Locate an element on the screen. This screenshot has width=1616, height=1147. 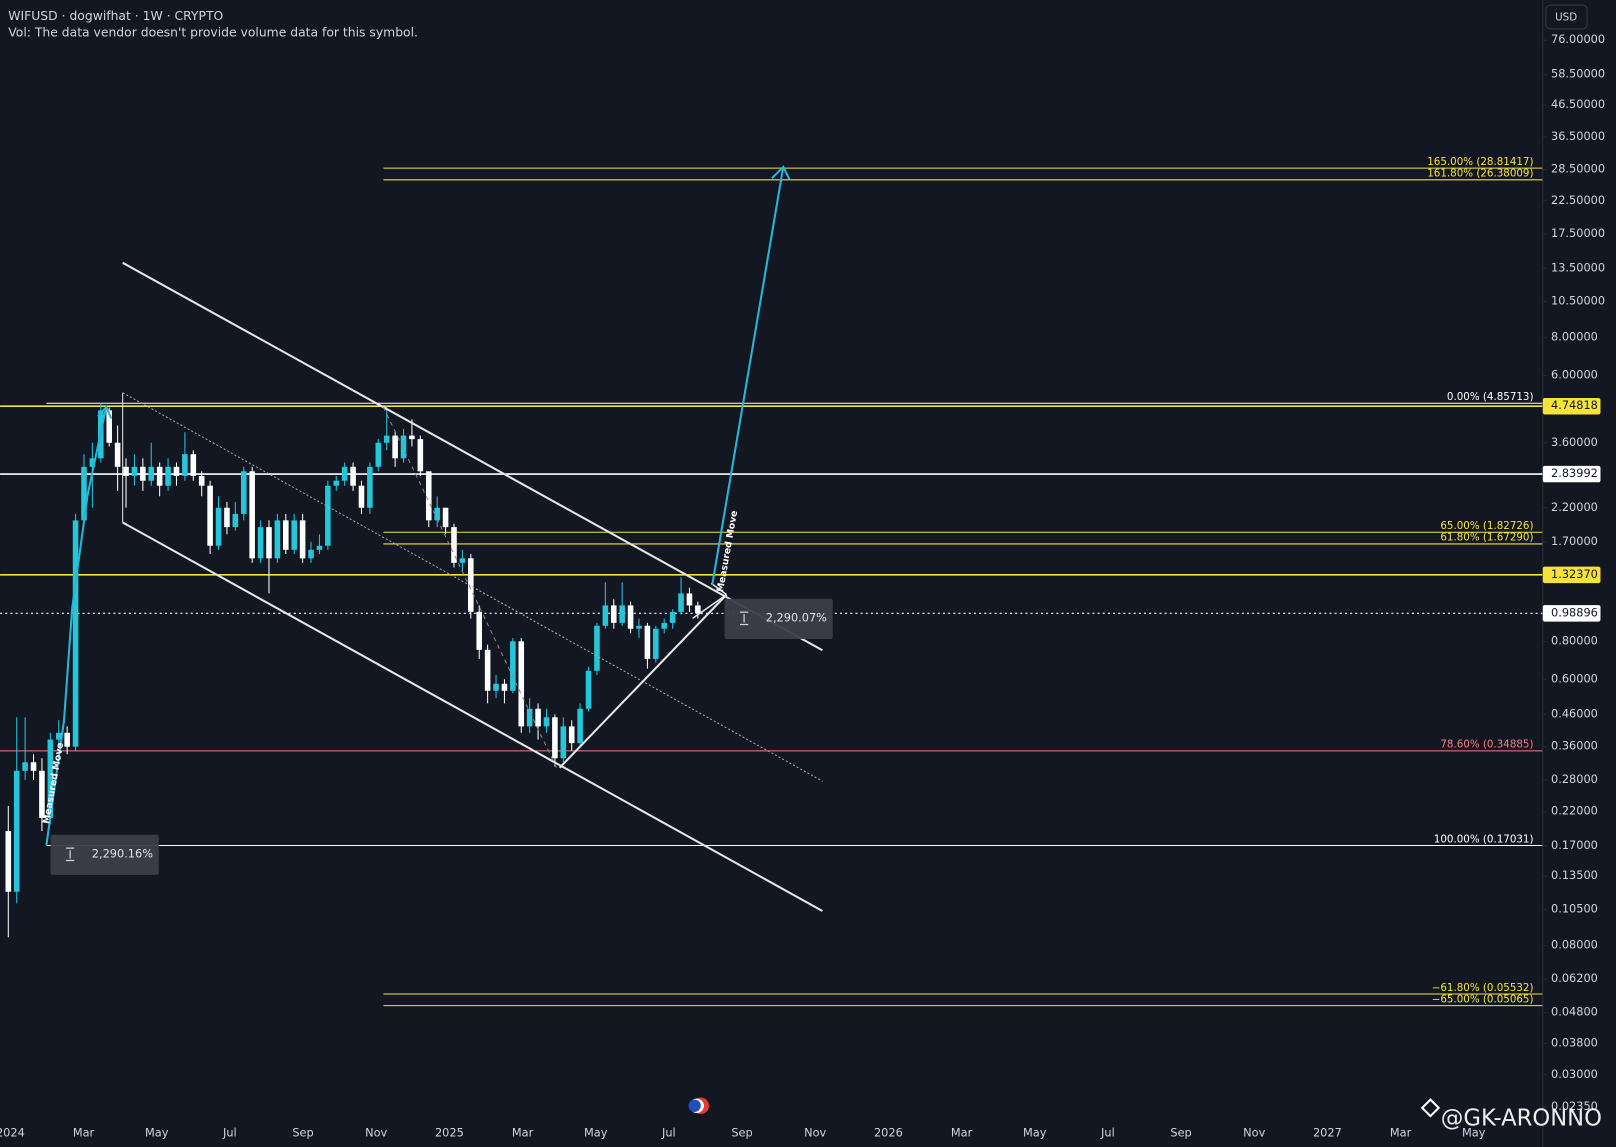
fib-label: −65.00% (0.05065) is located at coordinates (1483, 999).